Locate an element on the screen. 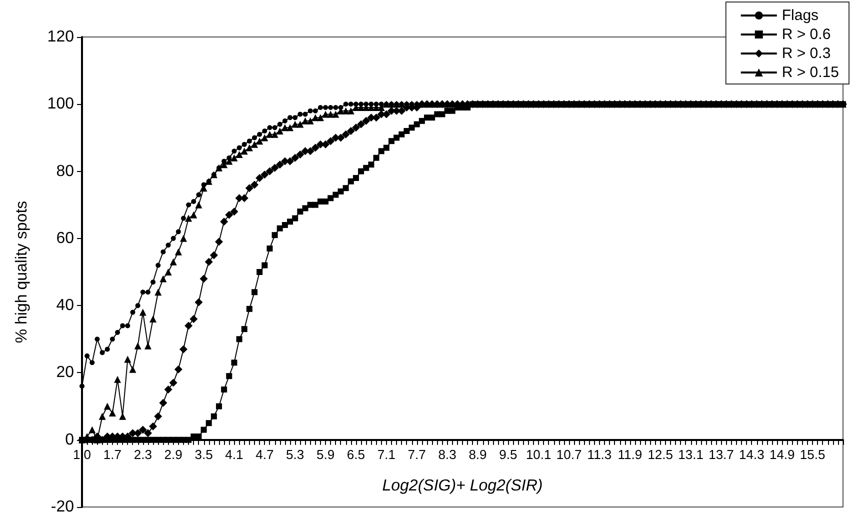  x-tick-label: 9.5 is located at coordinates (508, 454).